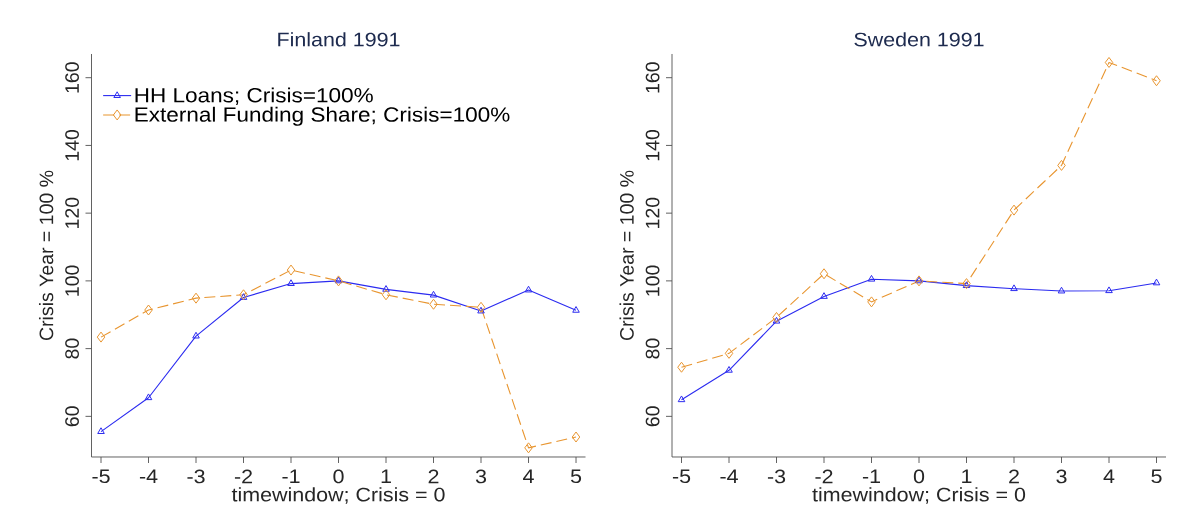 This screenshot has height=529, width=1188. What do you see at coordinates (254, 96) in the screenshot?
I see `legend-label: HH Loans; Crisis=100%` at bounding box center [254, 96].